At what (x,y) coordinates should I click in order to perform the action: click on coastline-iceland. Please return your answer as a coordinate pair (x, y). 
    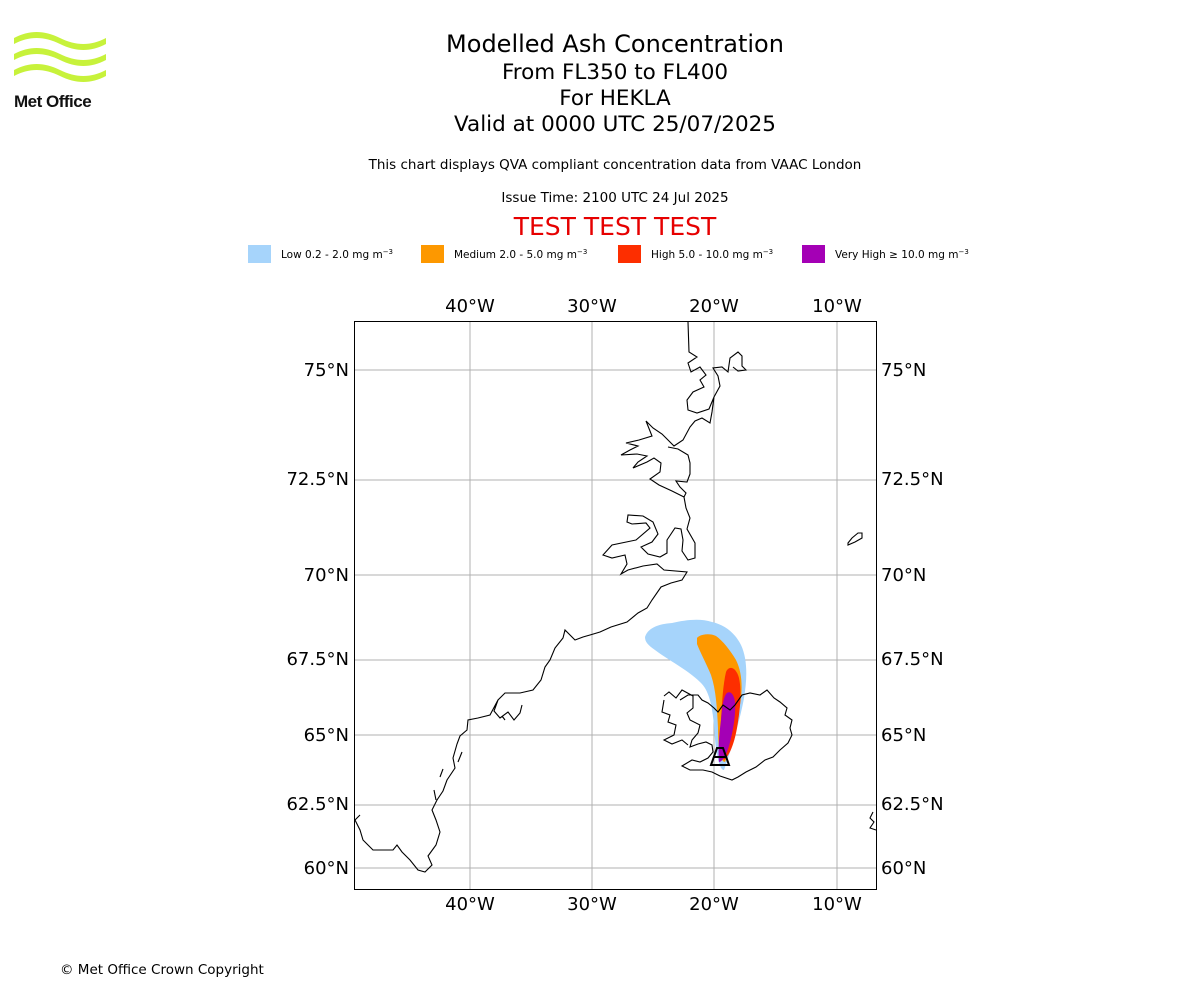
    Looking at the image, I should click on (727, 735).